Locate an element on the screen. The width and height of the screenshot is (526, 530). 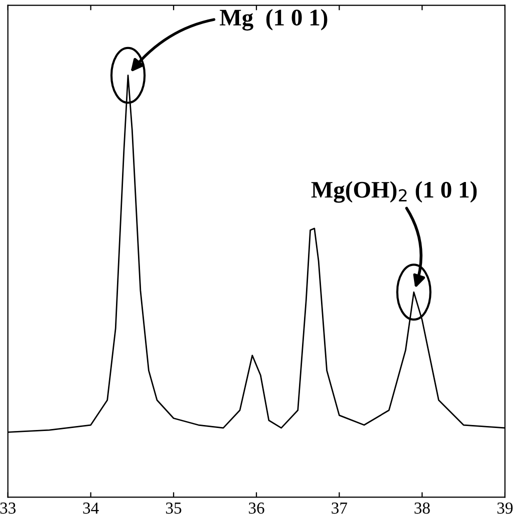
annotation: Mg(OH)$_{2}$ (1 0 1) is located at coordinates (394, 192).